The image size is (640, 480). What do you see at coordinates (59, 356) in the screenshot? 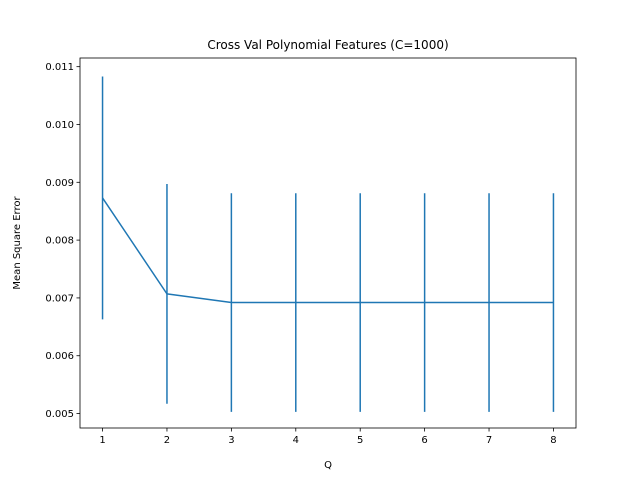
I see `y-tick-label: 0.006` at bounding box center [59, 356].